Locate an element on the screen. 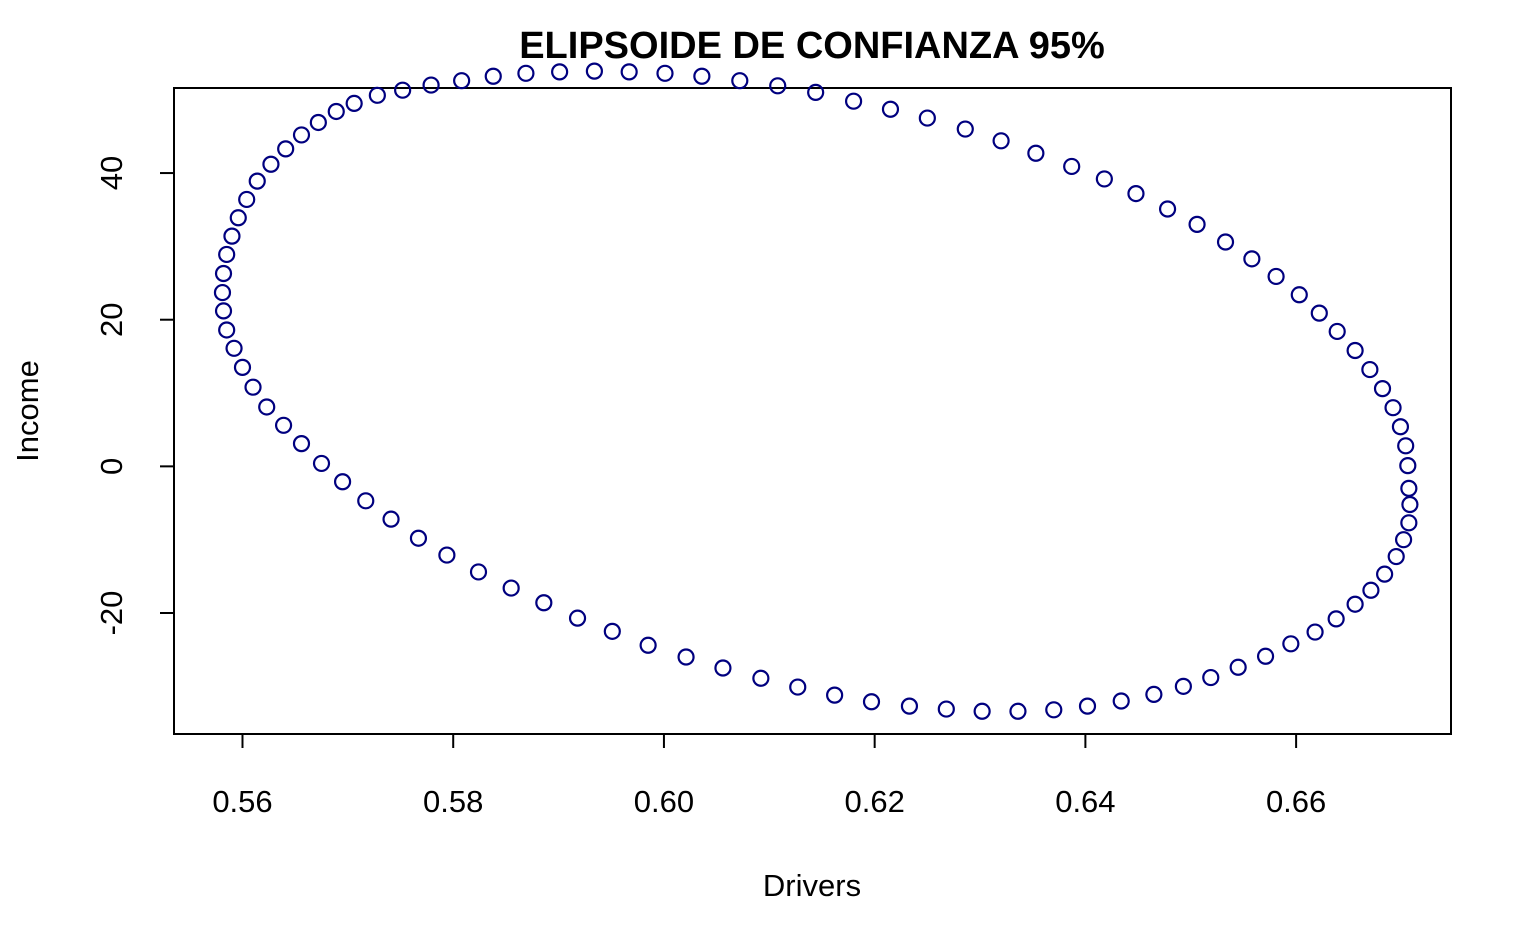 The width and height of the screenshot is (1540, 951). x-axis-label: Drivers is located at coordinates (812, 885).